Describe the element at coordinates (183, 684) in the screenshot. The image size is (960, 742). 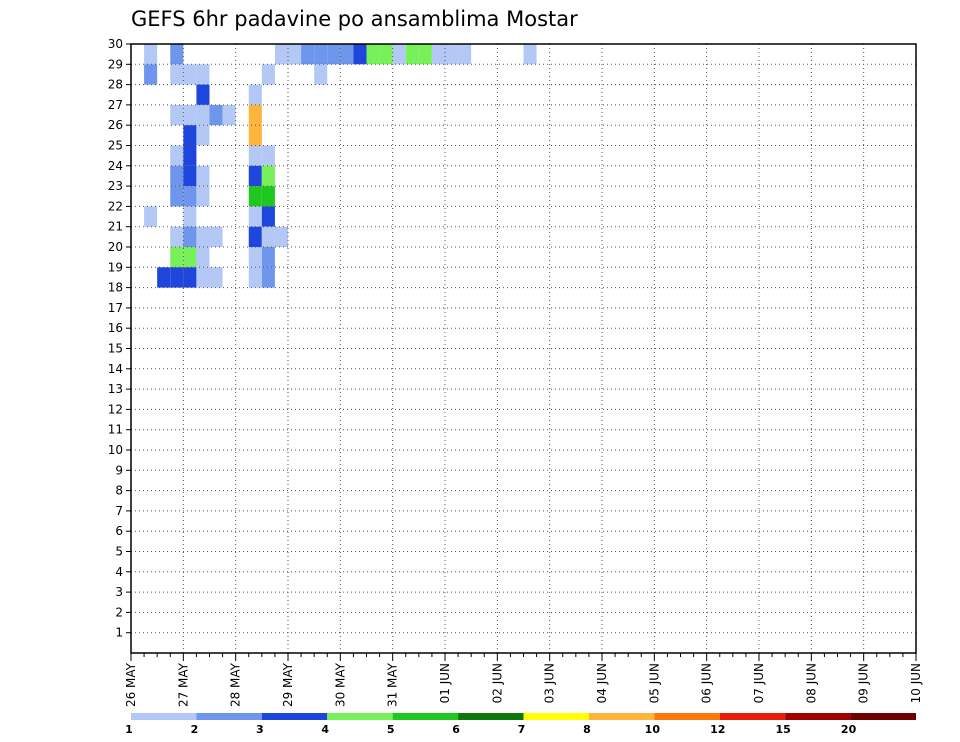
I see `x-tick-label: 27 MAY` at that location.